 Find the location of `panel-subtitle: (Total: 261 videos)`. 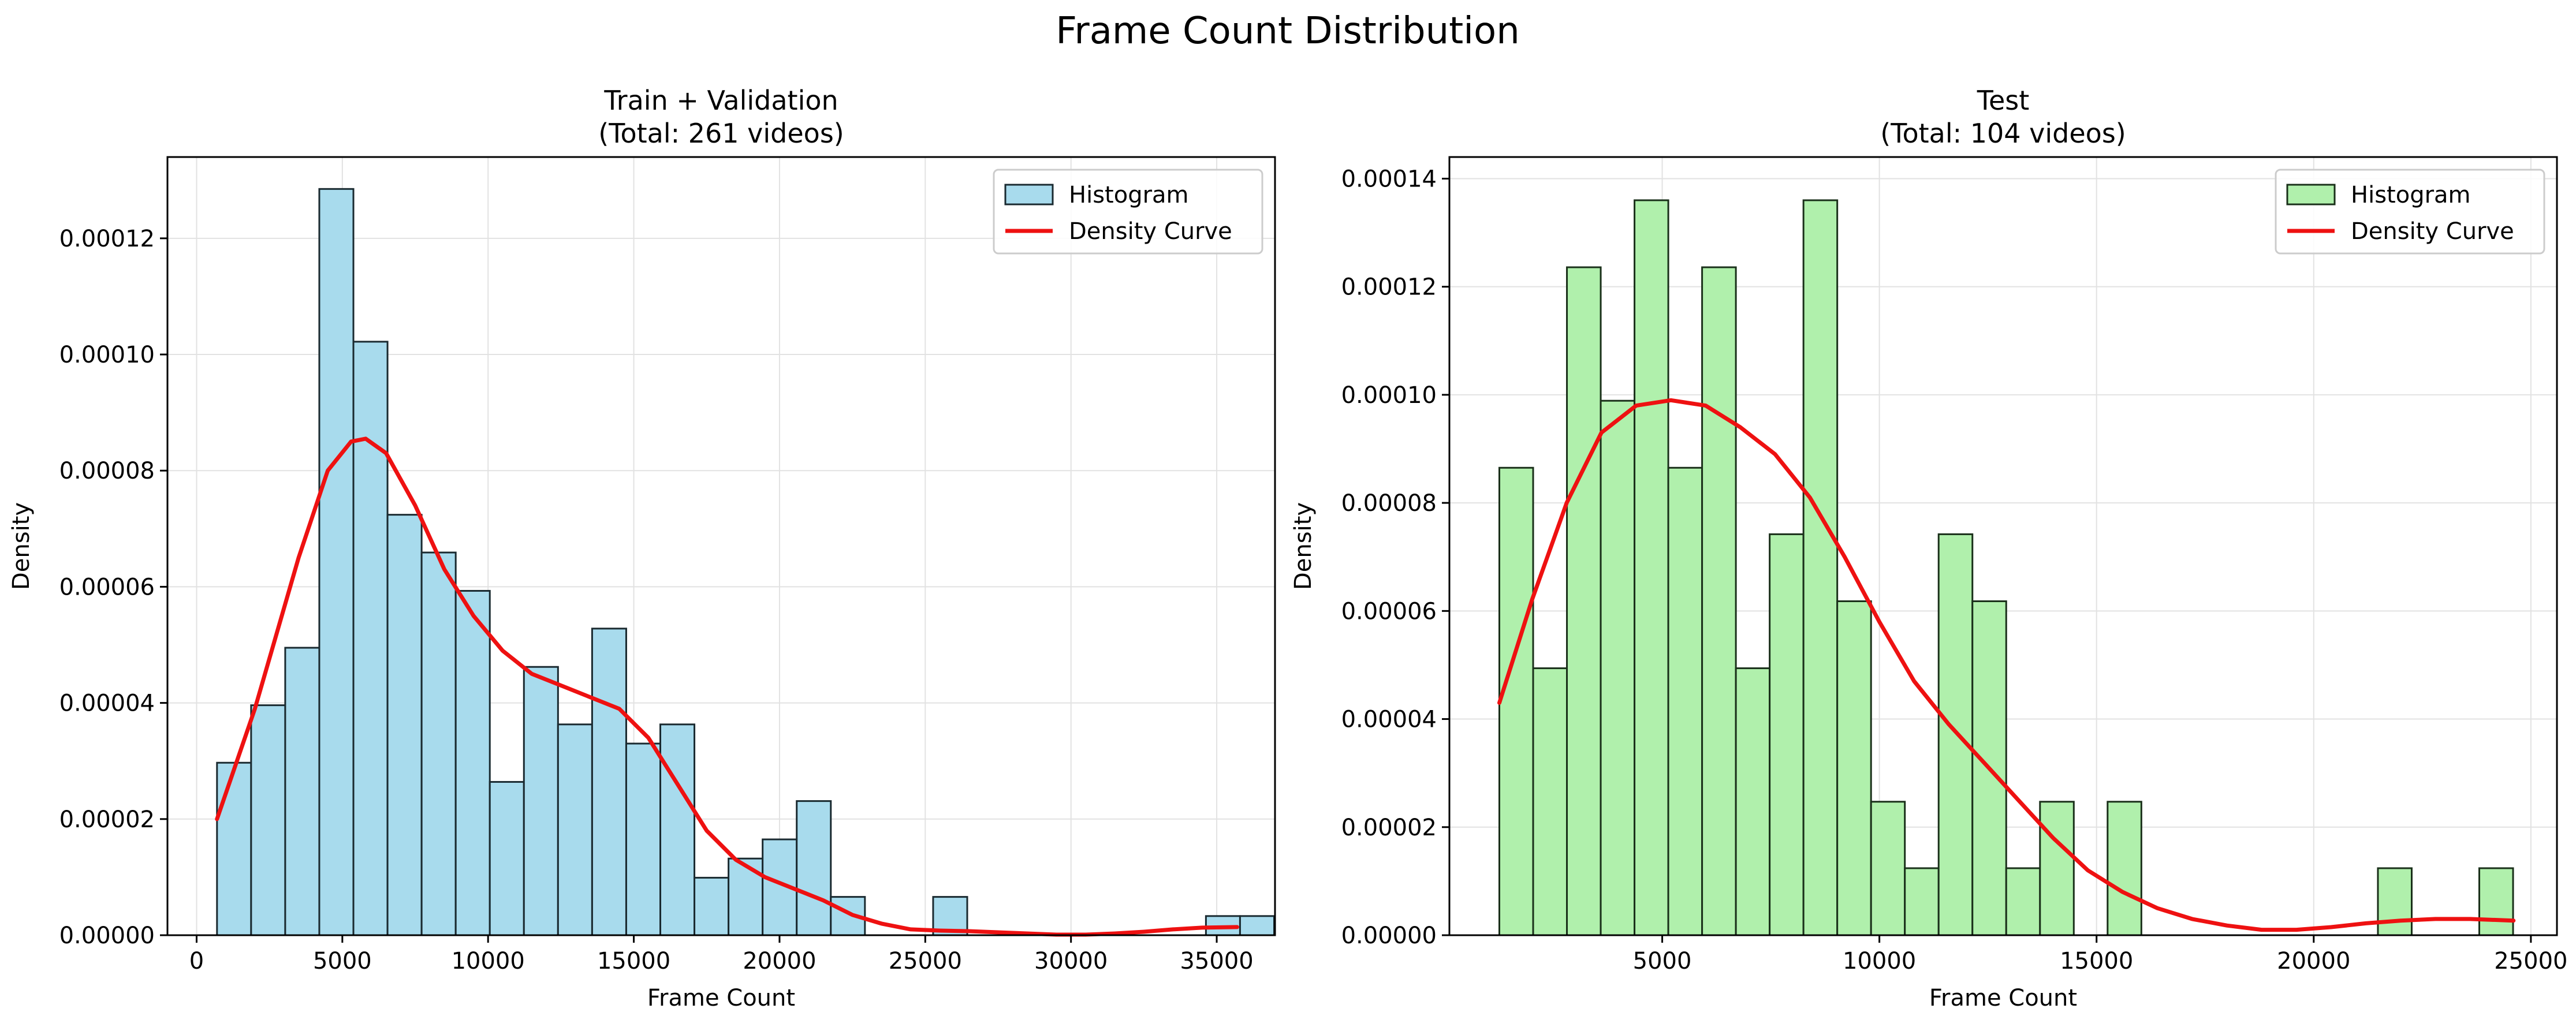

panel-subtitle: (Total: 261 videos) is located at coordinates (721, 133).